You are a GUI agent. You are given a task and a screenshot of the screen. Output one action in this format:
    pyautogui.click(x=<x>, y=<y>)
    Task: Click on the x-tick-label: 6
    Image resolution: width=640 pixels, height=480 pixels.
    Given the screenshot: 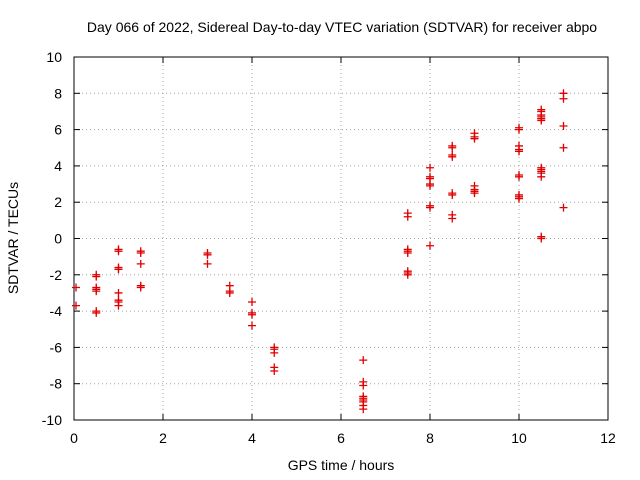 What is the action you would take?
    pyautogui.click(x=341, y=438)
    